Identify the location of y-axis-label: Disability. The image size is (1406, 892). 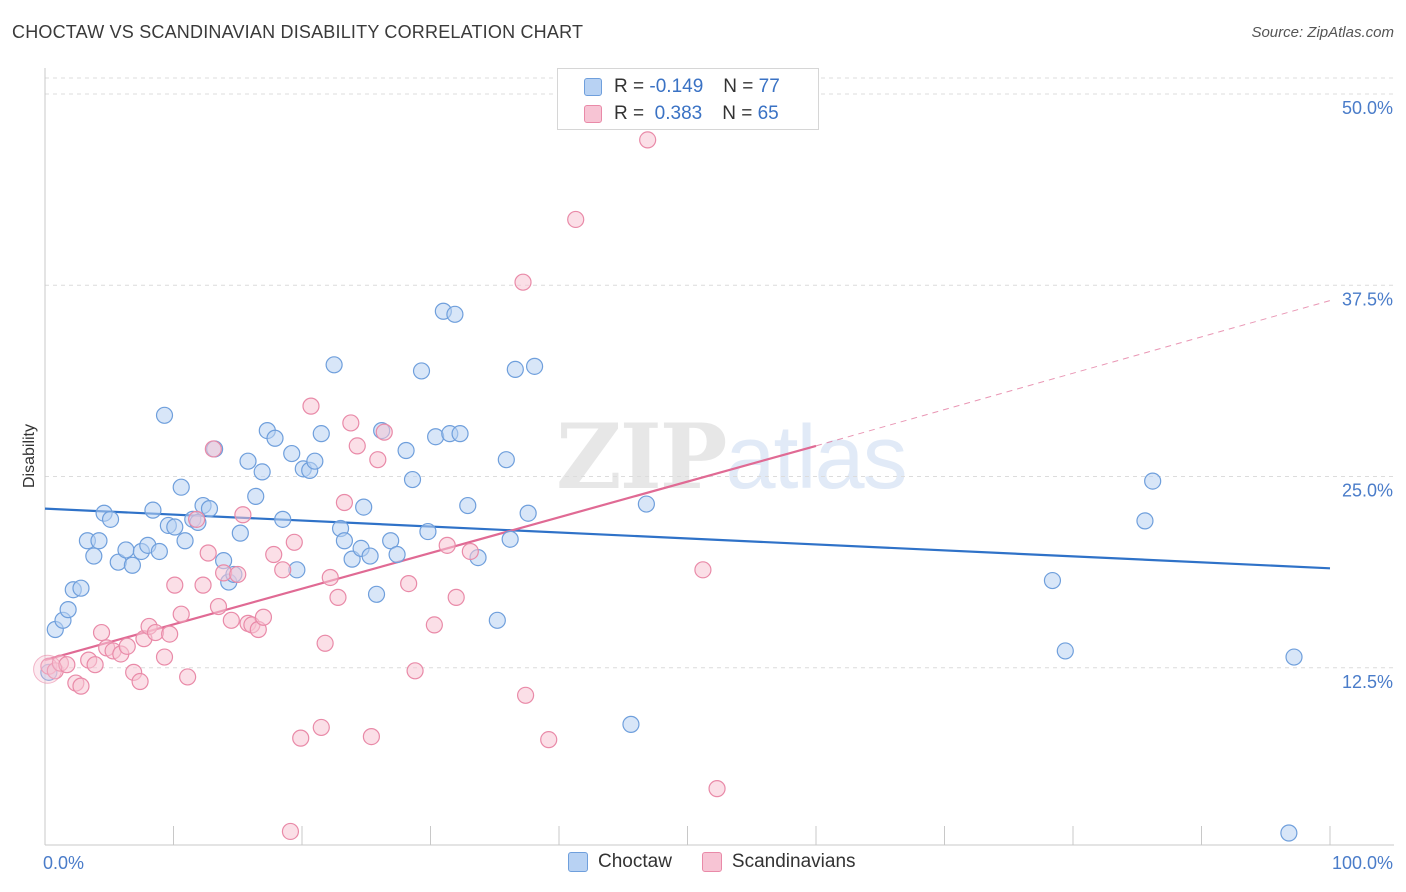
(29, 456).